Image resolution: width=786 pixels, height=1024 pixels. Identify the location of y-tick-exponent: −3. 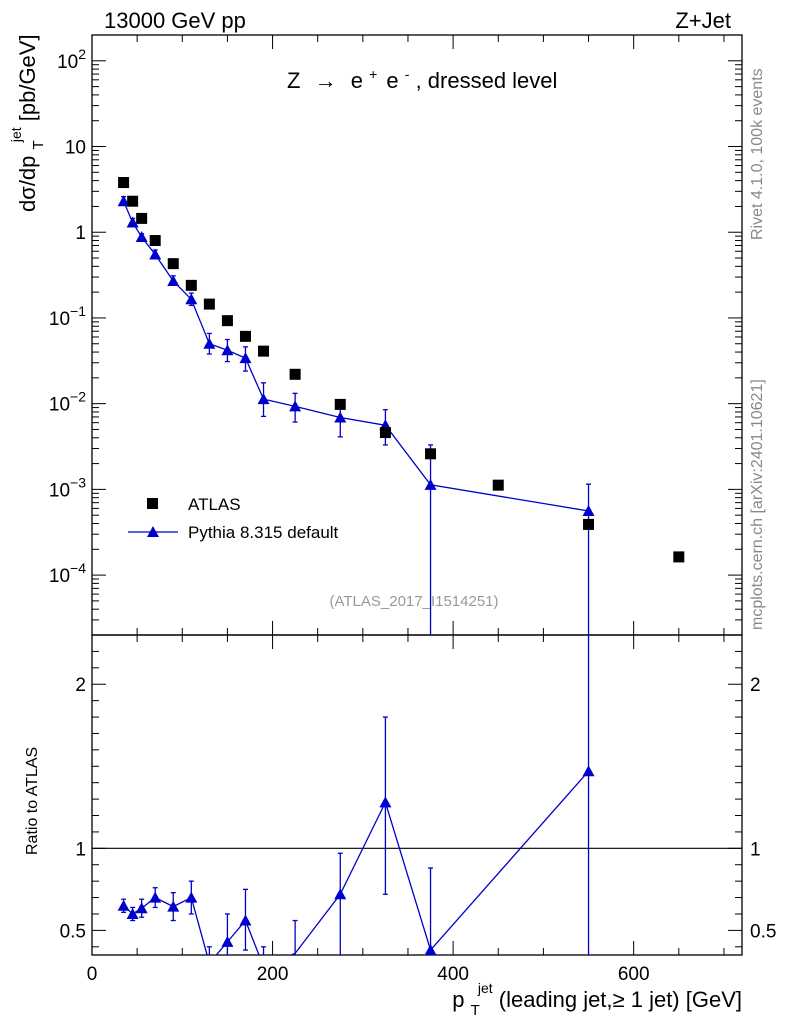
(78, 482).